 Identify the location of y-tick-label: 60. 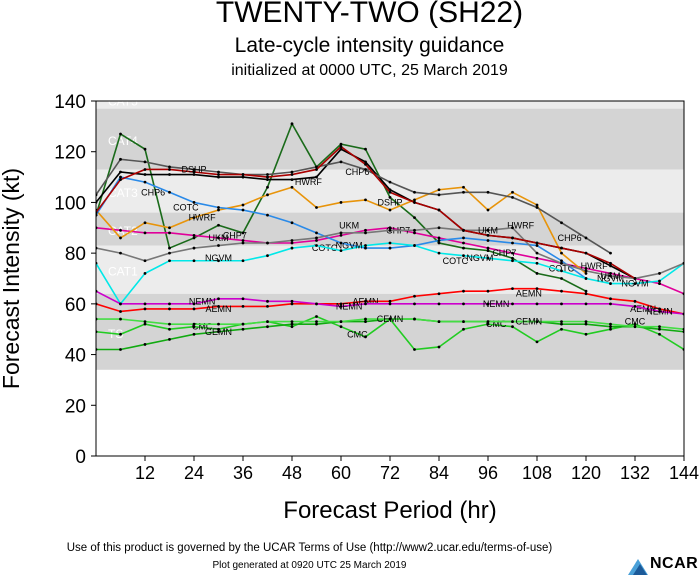
(75, 305).